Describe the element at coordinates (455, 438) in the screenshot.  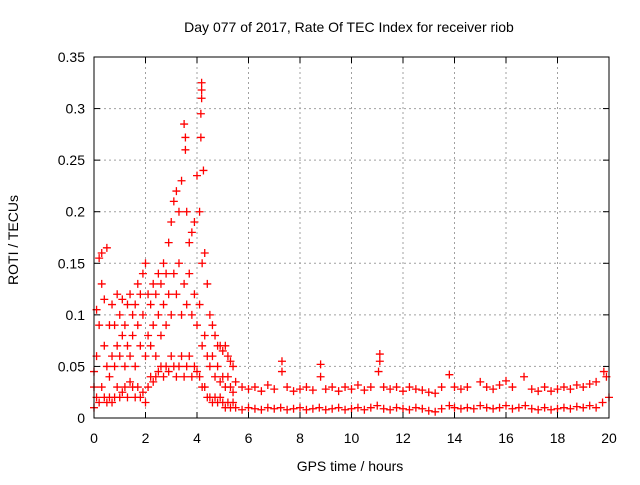
I see `x-tick-label: 14` at that location.